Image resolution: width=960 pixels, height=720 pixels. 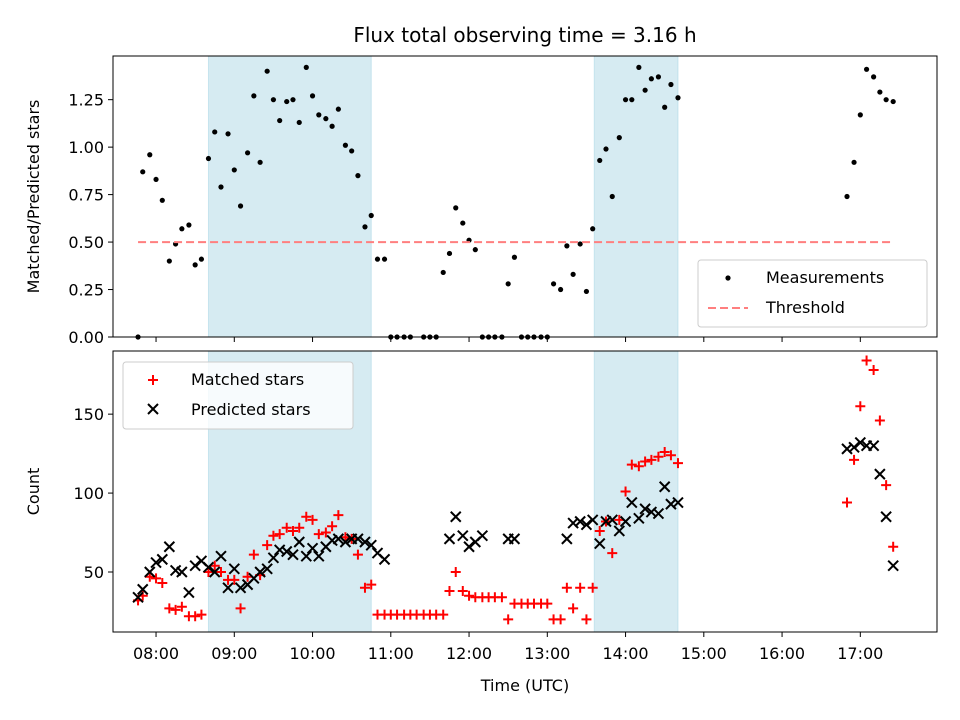 What do you see at coordinates (825, 277) in the screenshot?
I see `legend-label-measurements: Measurements` at bounding box center [825, 277].